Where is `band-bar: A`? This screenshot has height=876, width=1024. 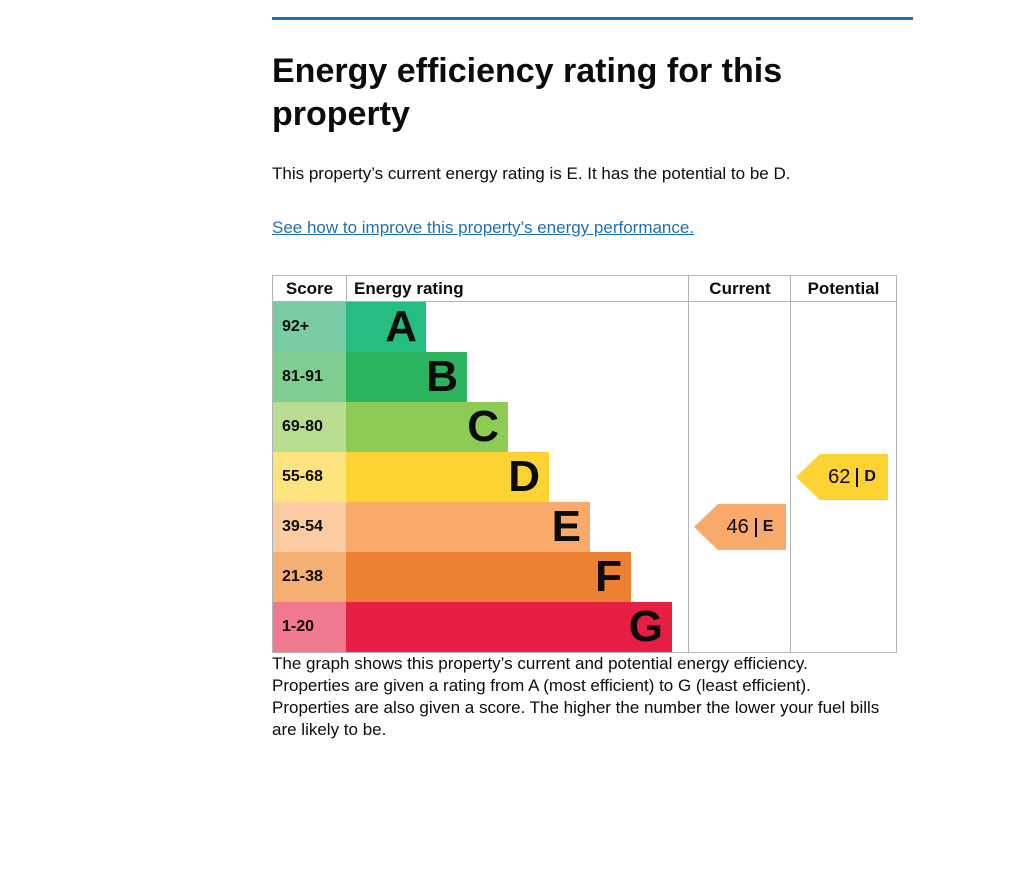 band-bar: A is located at coordinates (386, 327).